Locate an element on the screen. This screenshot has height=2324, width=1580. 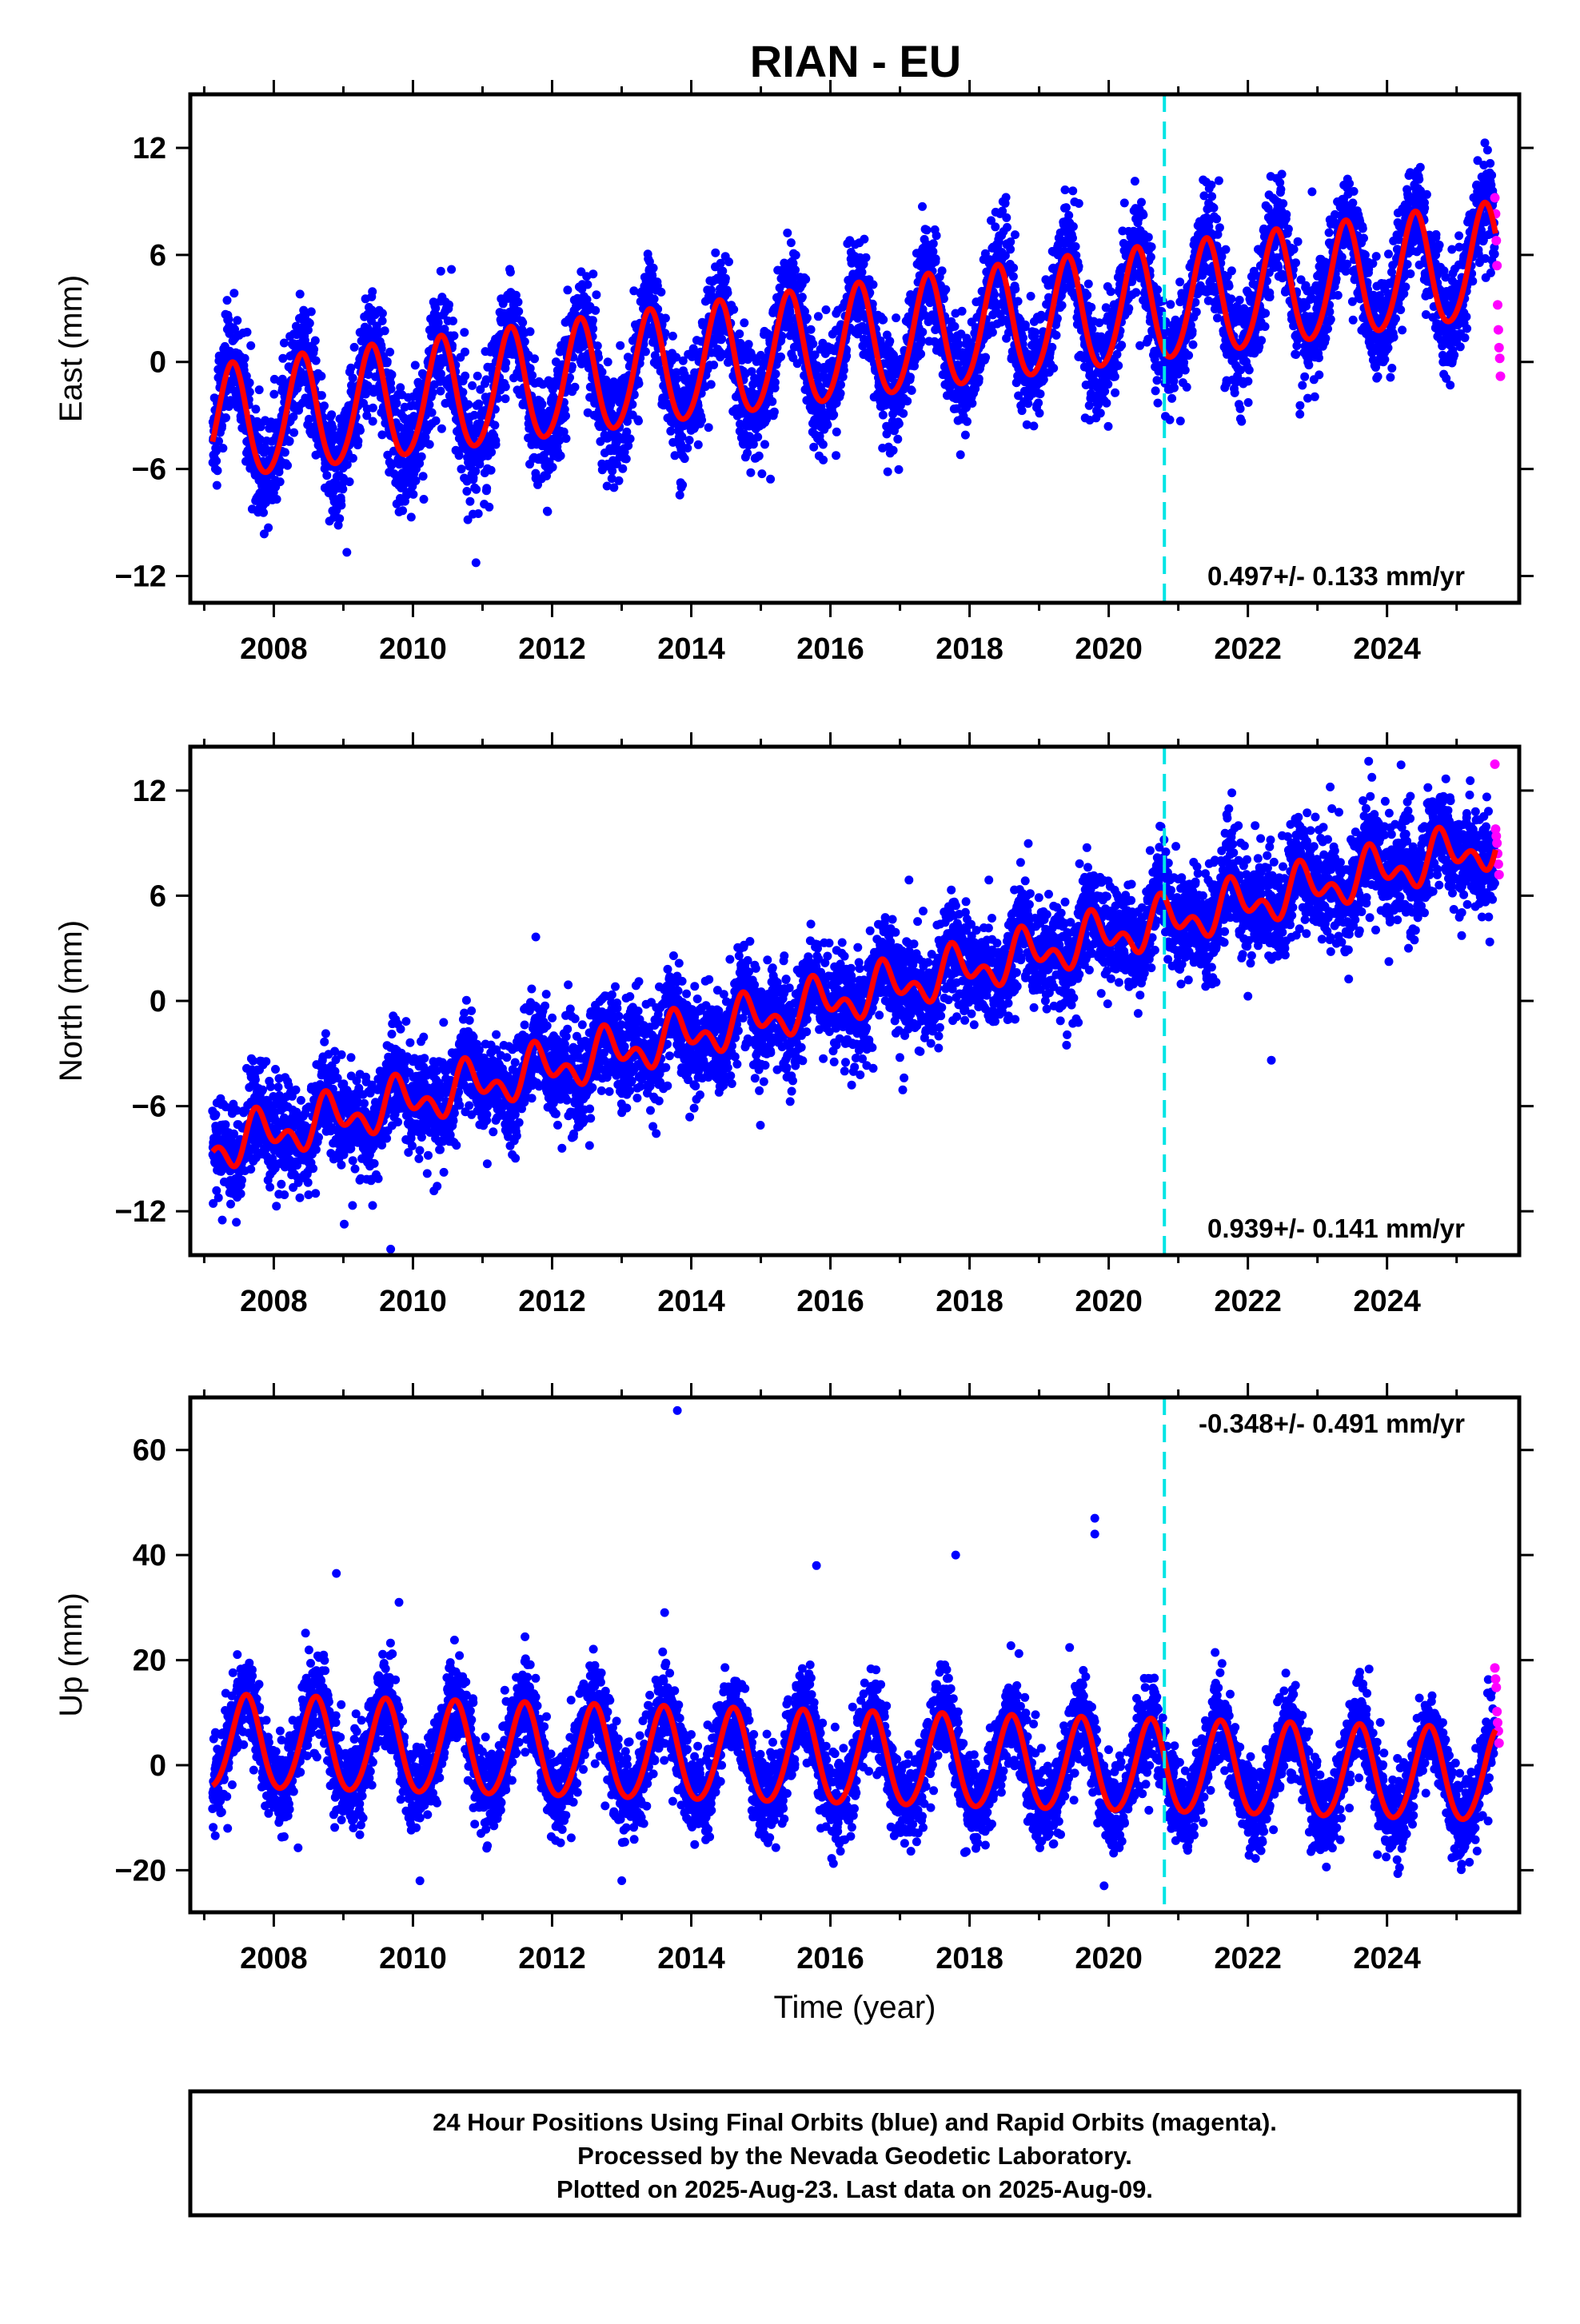
east-xtick-label-8: 2024 is located at coordinates (1387, 649).